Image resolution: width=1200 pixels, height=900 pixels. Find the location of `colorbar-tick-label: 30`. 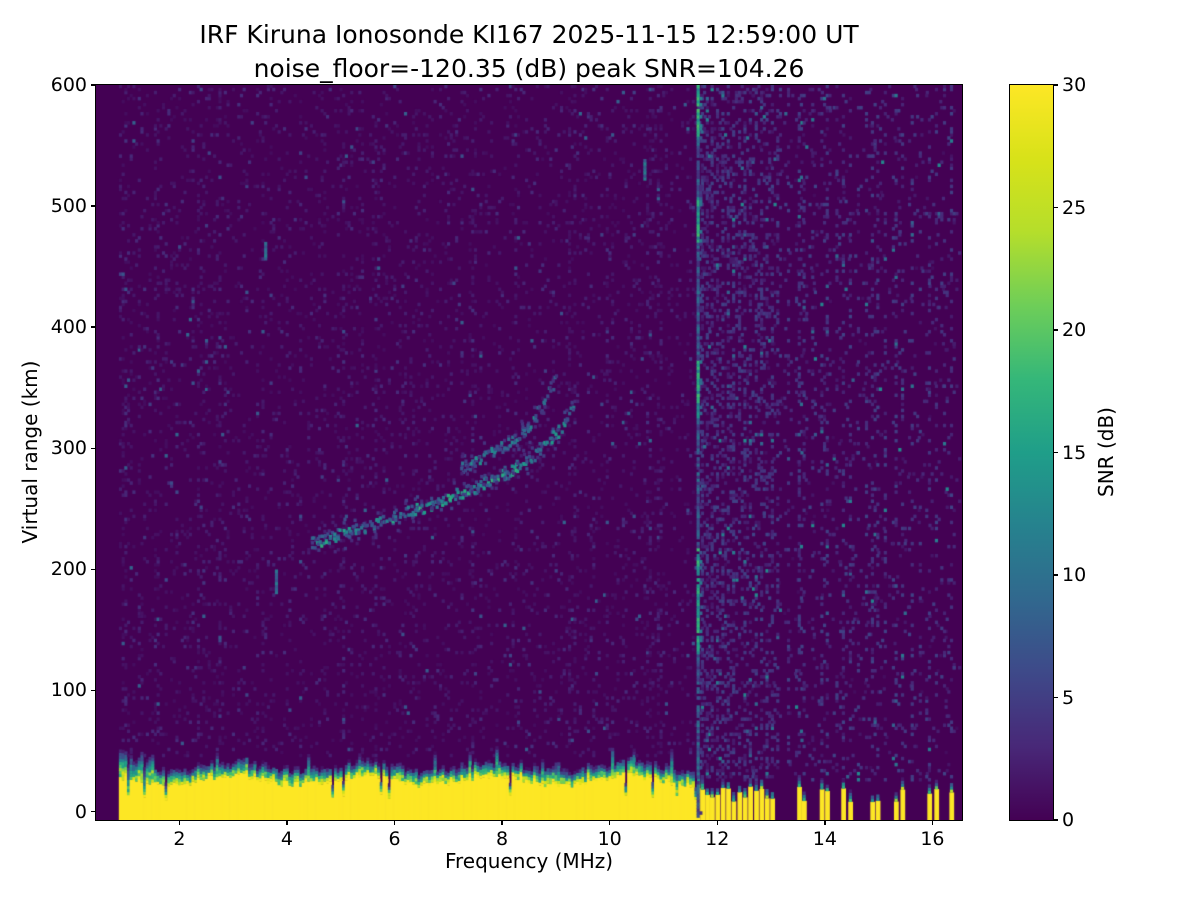

colorbar-tick-label: 30 is located at coordinates (1074, 85).